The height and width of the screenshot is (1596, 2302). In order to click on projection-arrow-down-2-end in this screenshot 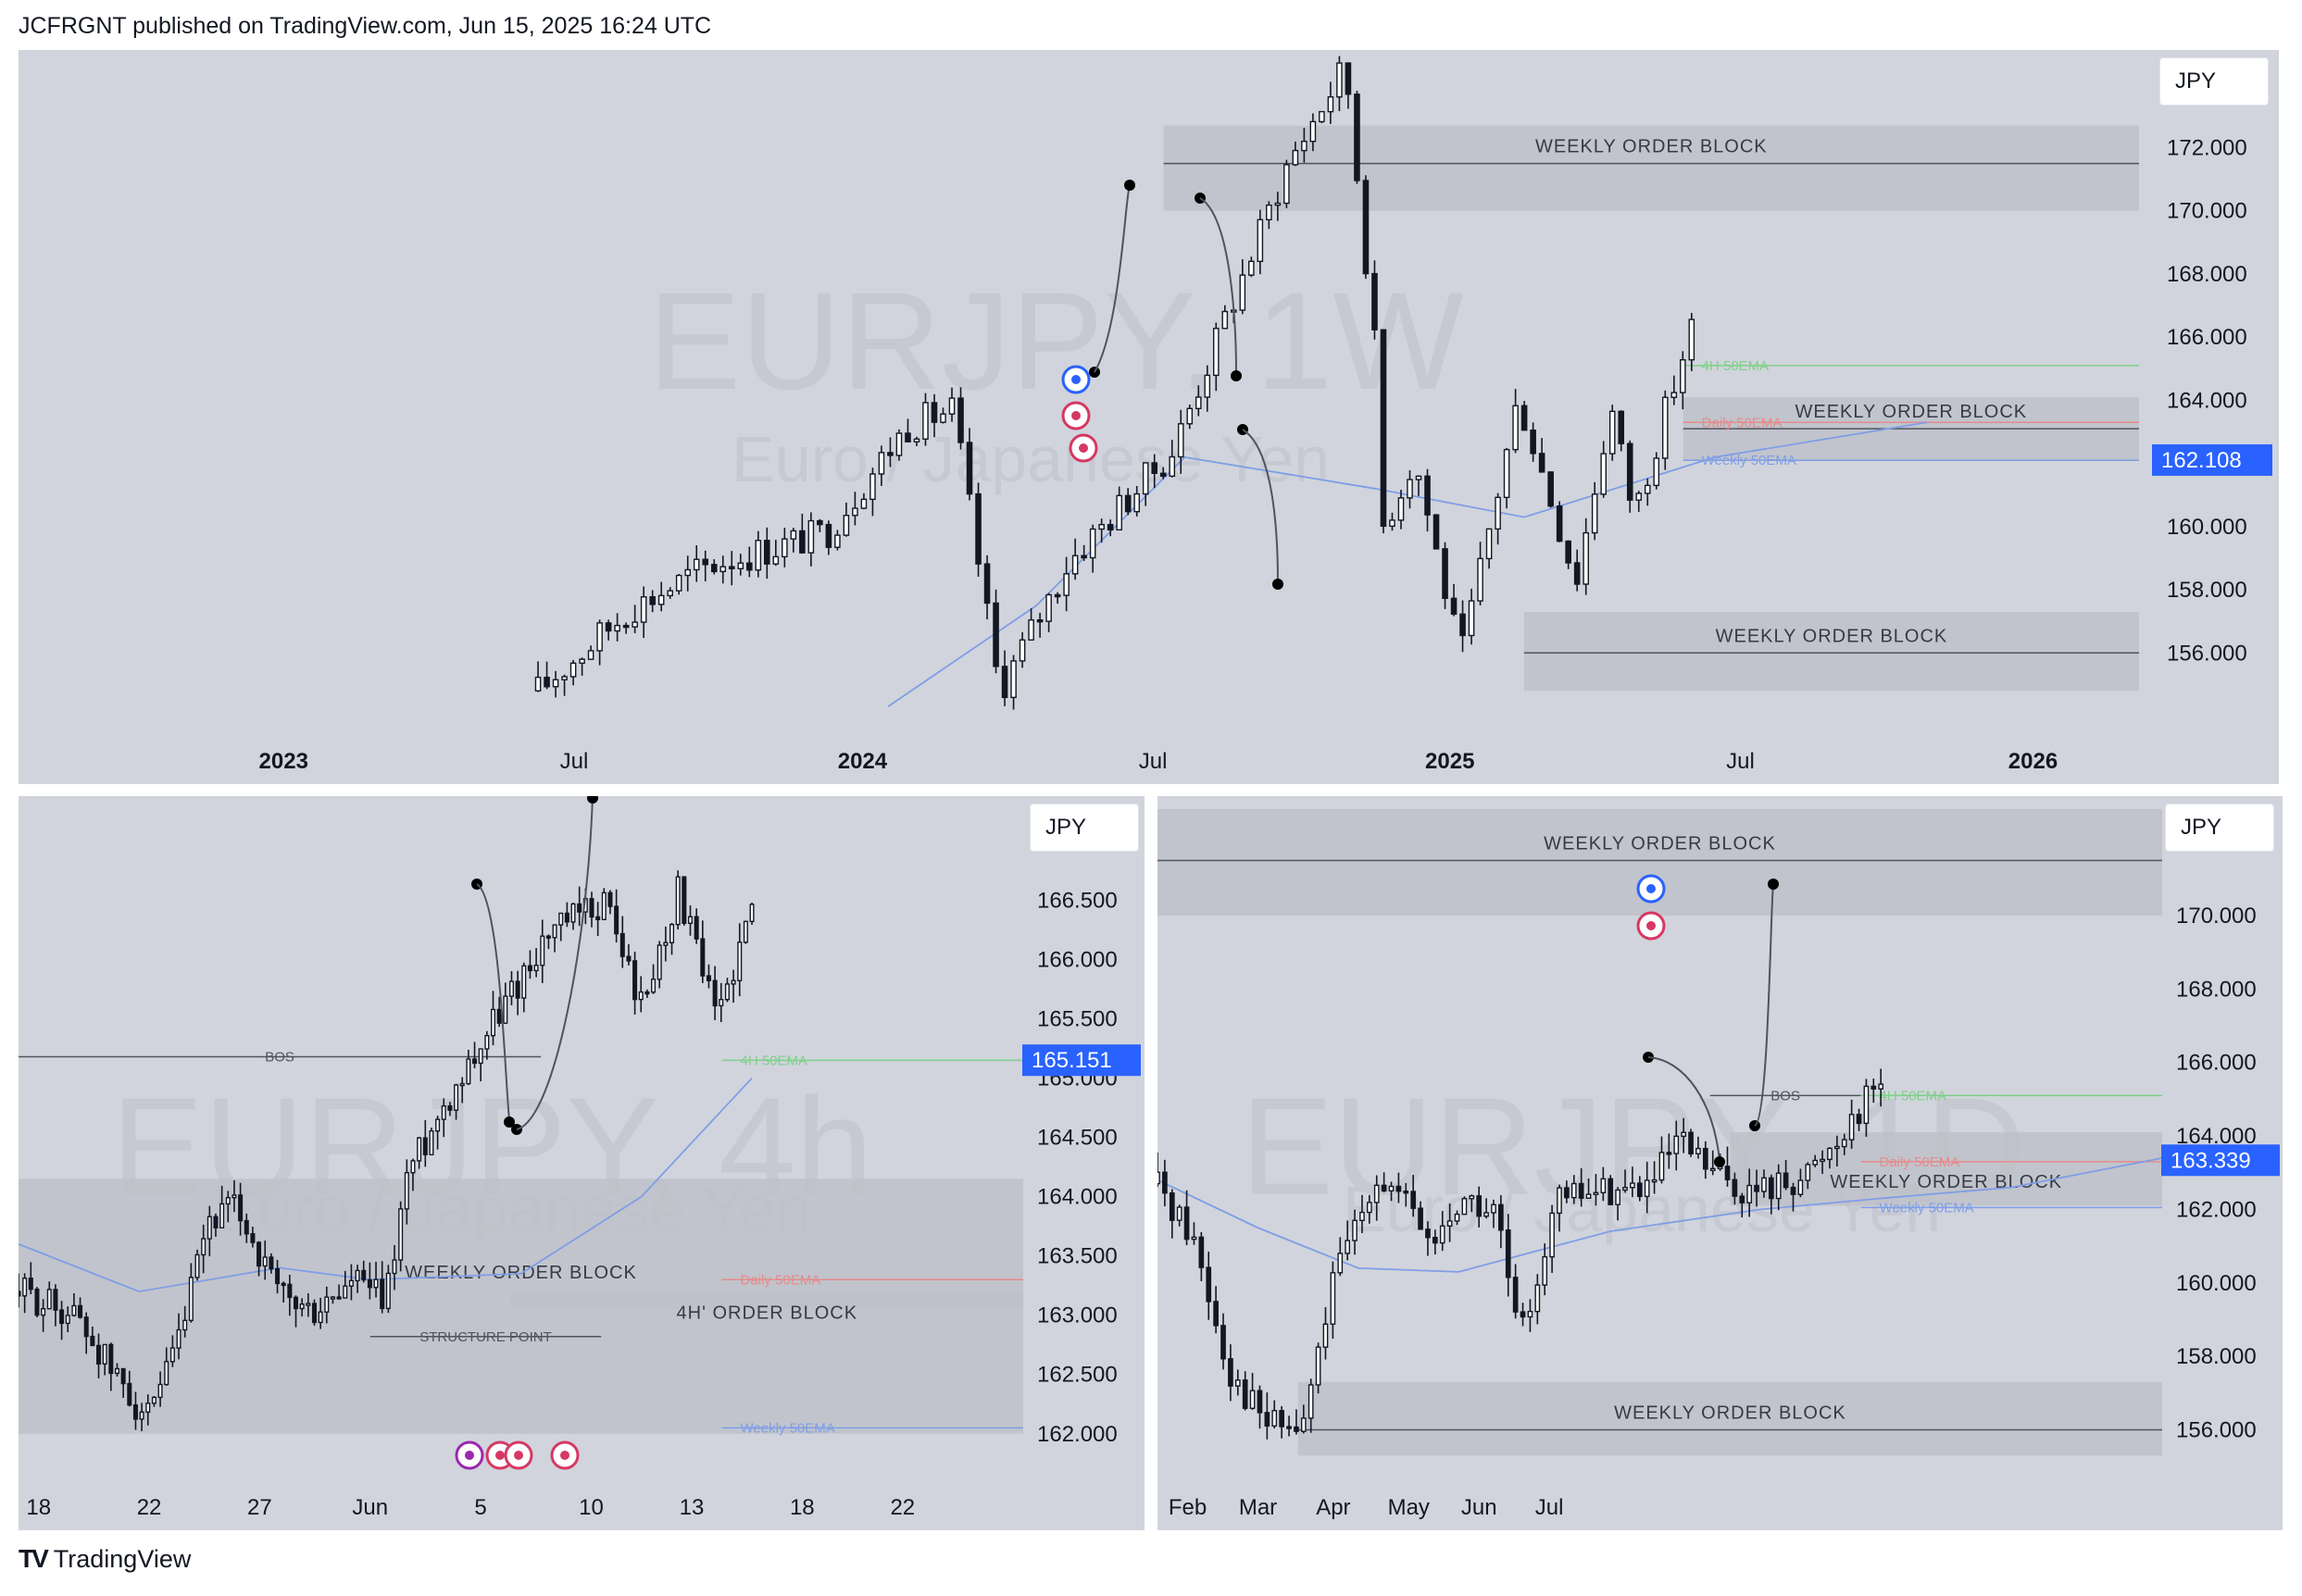, I will do `click(1277, 584)`.